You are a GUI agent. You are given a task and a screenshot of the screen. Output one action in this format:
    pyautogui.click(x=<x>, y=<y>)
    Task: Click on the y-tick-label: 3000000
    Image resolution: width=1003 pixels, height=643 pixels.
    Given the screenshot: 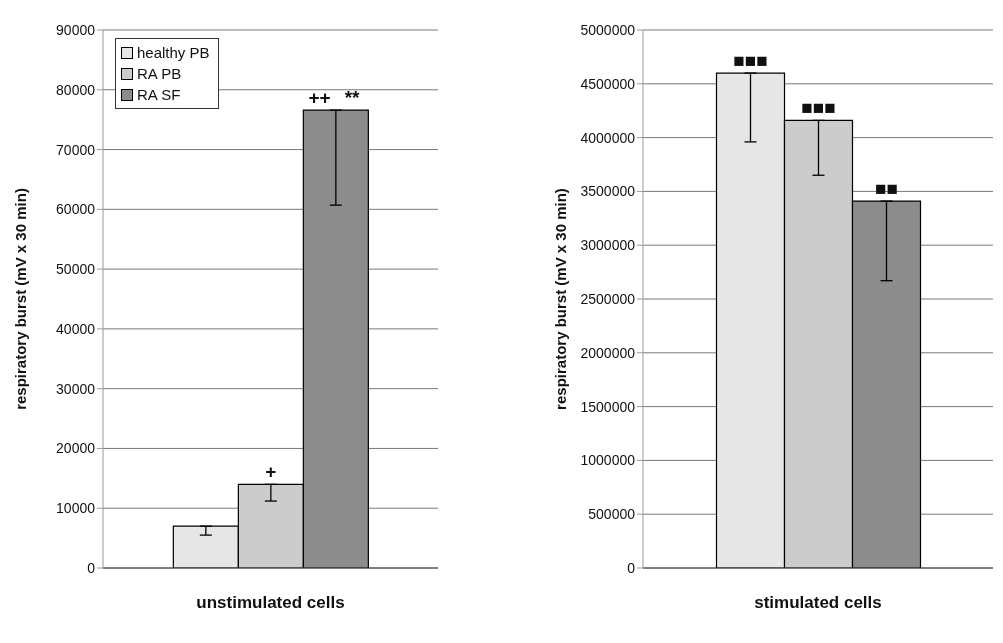 What is the action you would take?
    pyautogui.click(x=608, y=245)
    